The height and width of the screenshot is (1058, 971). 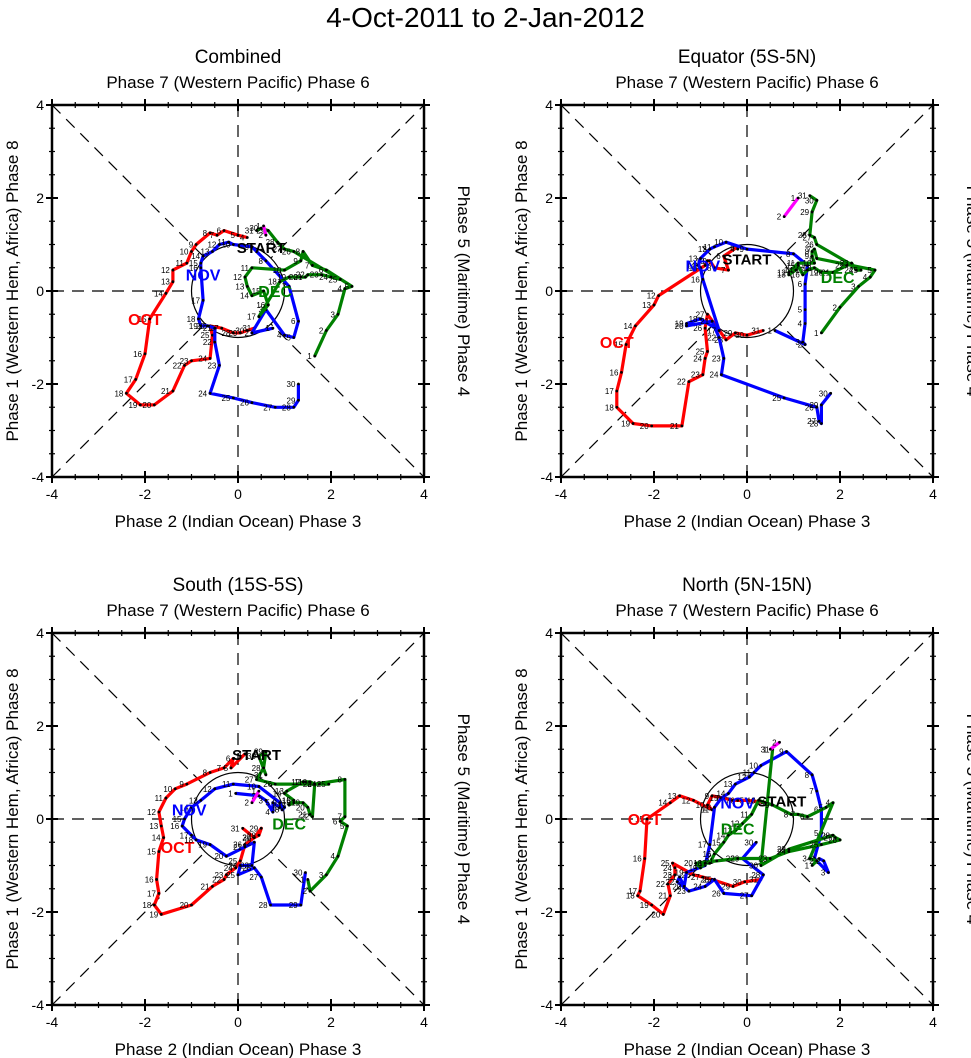 What do you see at coordinates (40, 291) in the screenshot?
I see `y-tick-label: 0` at bounding box center [40, 291].